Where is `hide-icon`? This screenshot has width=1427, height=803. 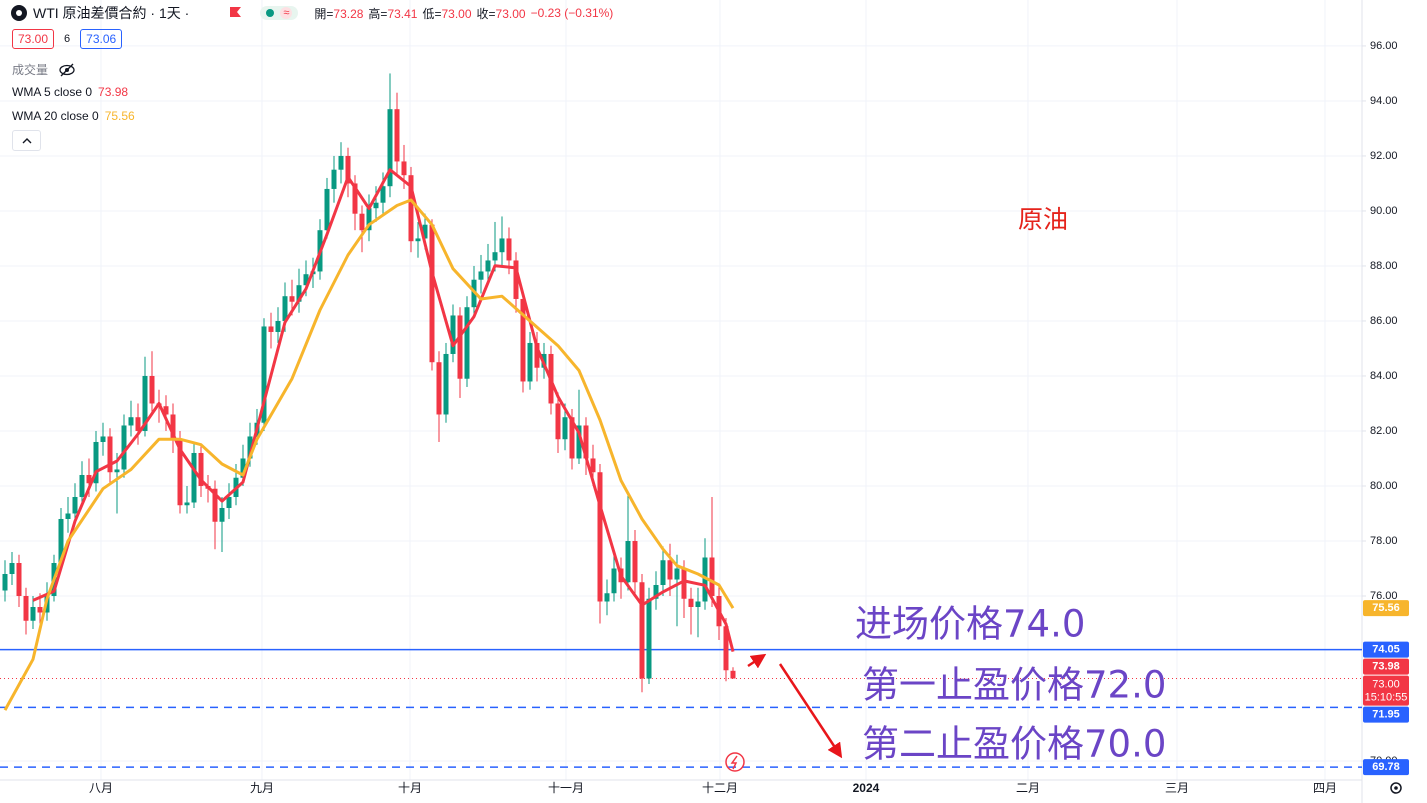 hide-icon is located at coordinates (67, 70).